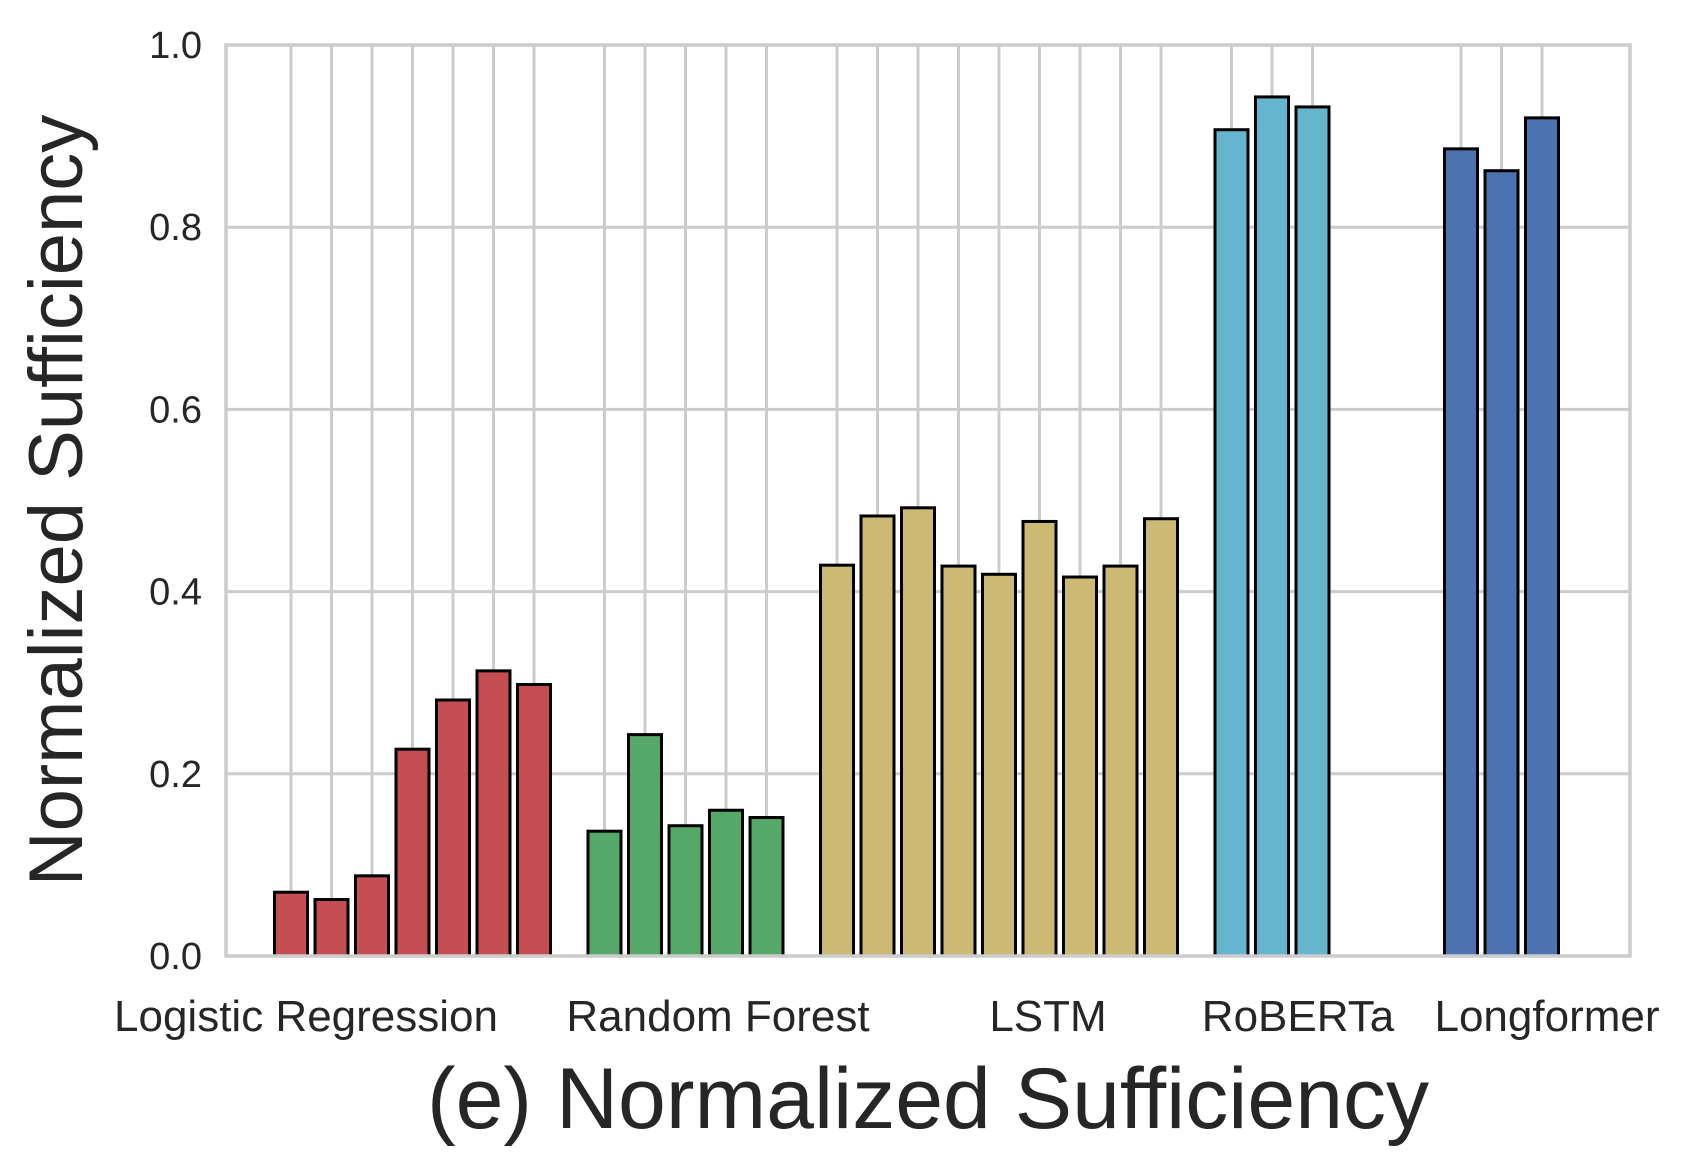  What do you see at coordinates (56, 501) in the screenshot?
I see `y-axis-label: Normalized Sufficiency` at bounding box center [56, 501].